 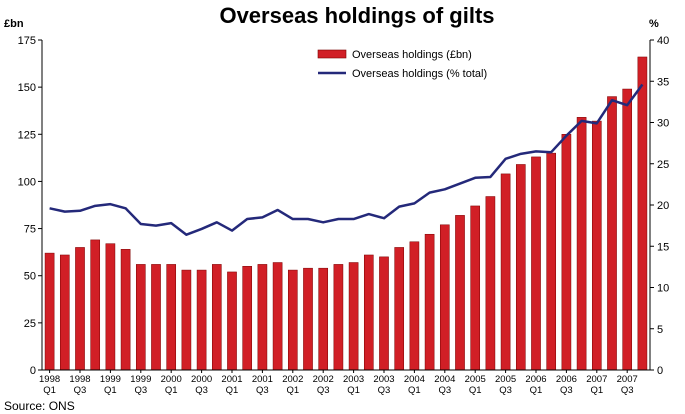 I want to click on legend-label-bars: Overseas holdings (£bn), so click(x=412, y=55).